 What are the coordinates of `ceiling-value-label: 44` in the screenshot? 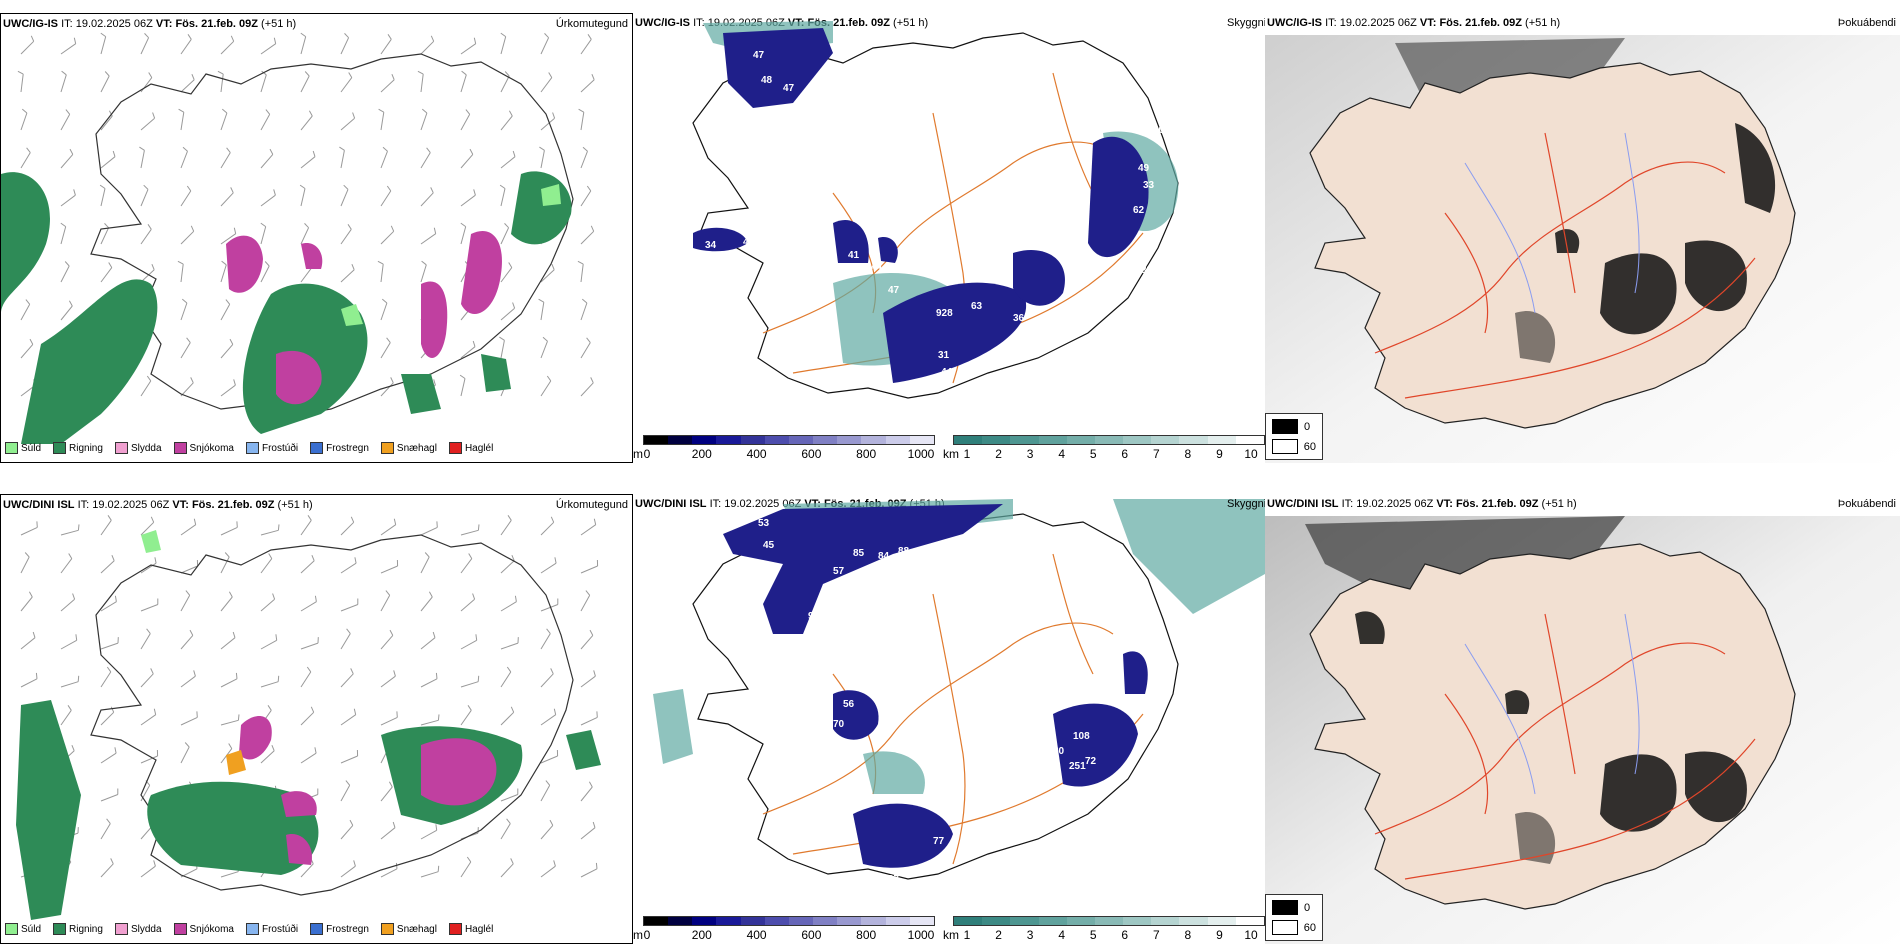 It's located at (947, 372).